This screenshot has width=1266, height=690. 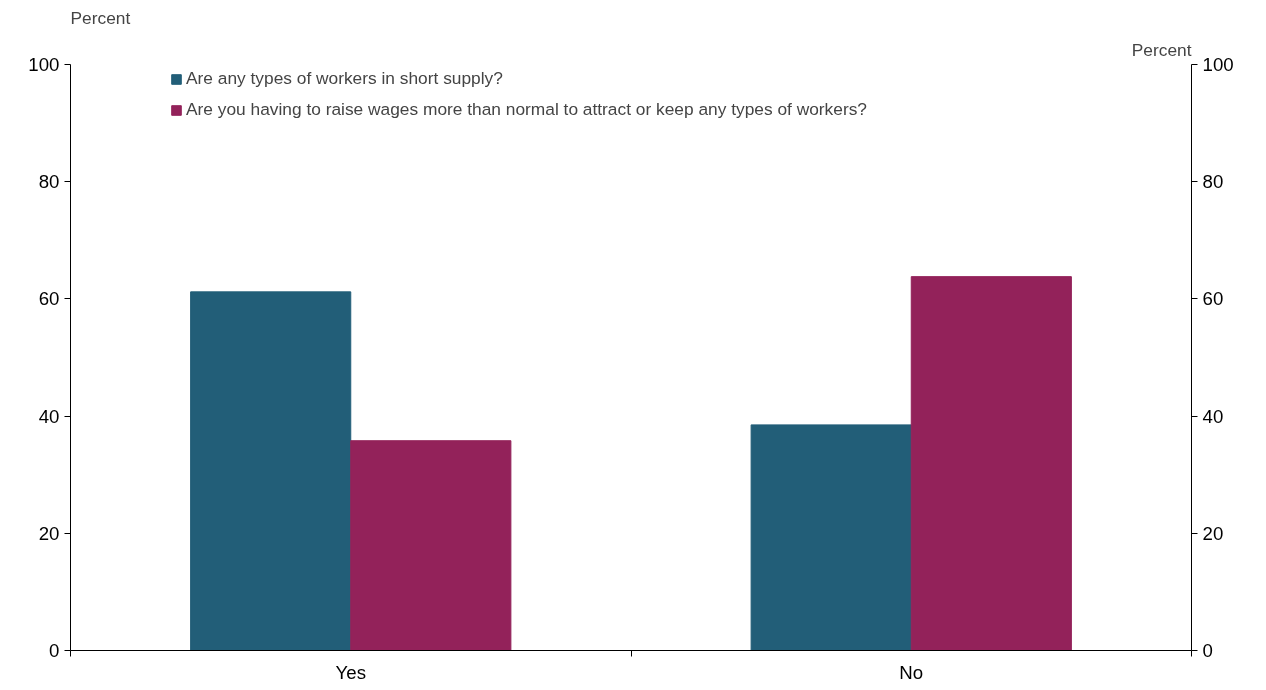 I want to click on y2-axis-title: Percent, so click(x=1161, y=49).